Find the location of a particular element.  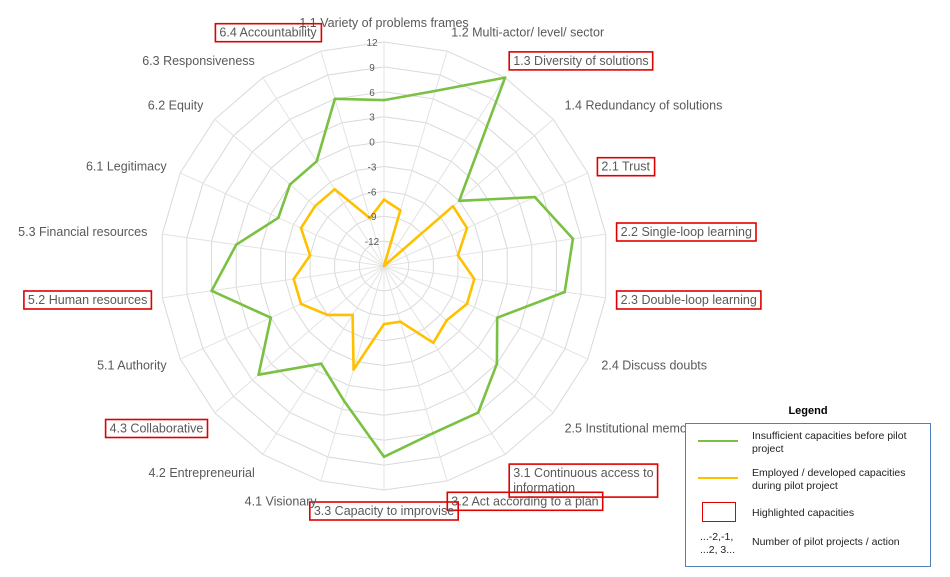

axis-label-group: 5.3 Financial resources is located at coordinates (82, 232).